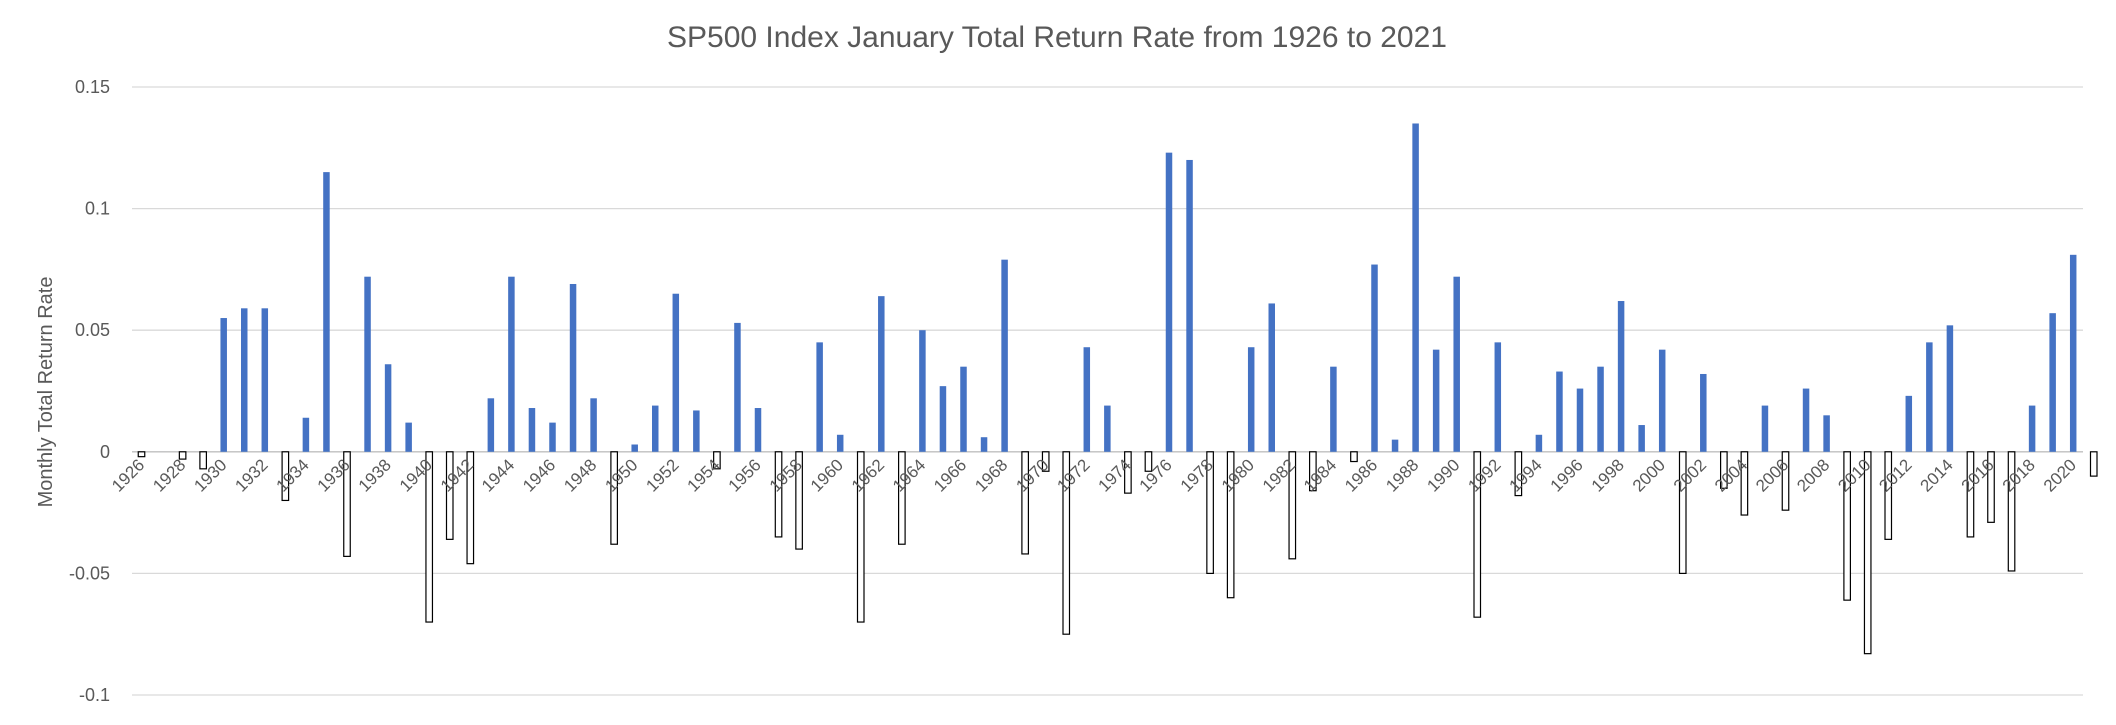 Image resolution: width=2116 pixels, height=725 pixels. Describe the element at coordinates (573, 368) in the screenshot. I see `bar-1947` at that location.